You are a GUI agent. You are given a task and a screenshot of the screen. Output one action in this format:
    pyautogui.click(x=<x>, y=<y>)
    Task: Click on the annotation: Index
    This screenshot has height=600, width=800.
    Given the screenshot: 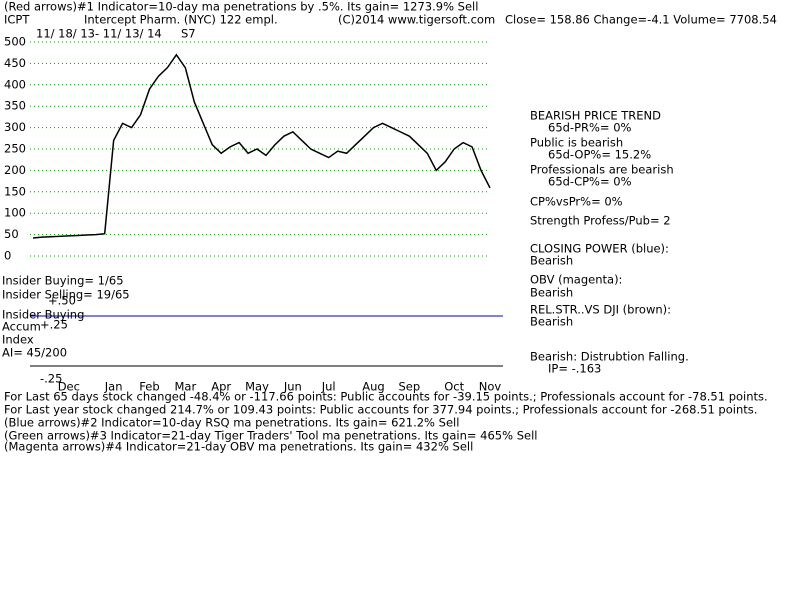 What is the action you would take?
    pyautogui.click(x=18, y=340)
    